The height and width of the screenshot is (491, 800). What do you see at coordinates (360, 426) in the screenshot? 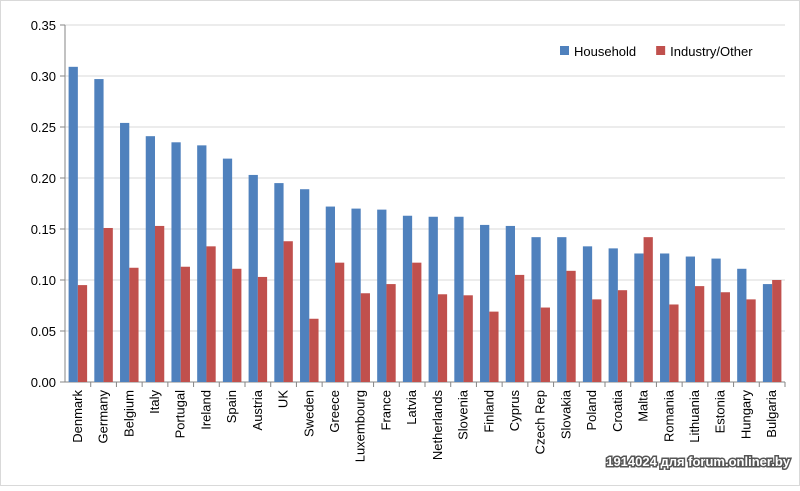
I see `x-tick-label: Luxembourg` at bounding box center [360, 426].